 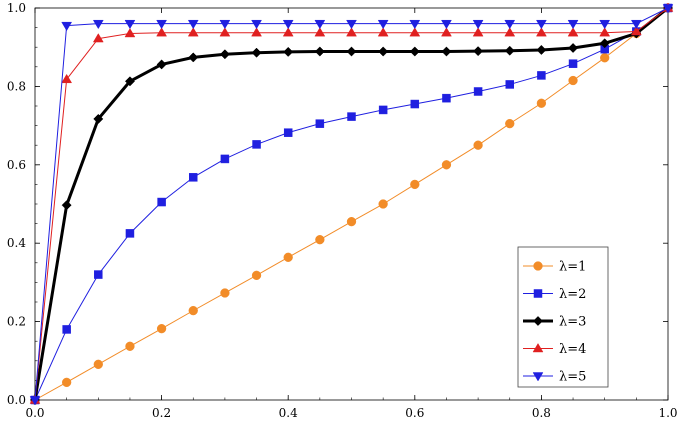 What do you see at coordinates (554, 377) in the screenshot?
I see `legend-entry: λ=5` at bounding box center [554, 377].